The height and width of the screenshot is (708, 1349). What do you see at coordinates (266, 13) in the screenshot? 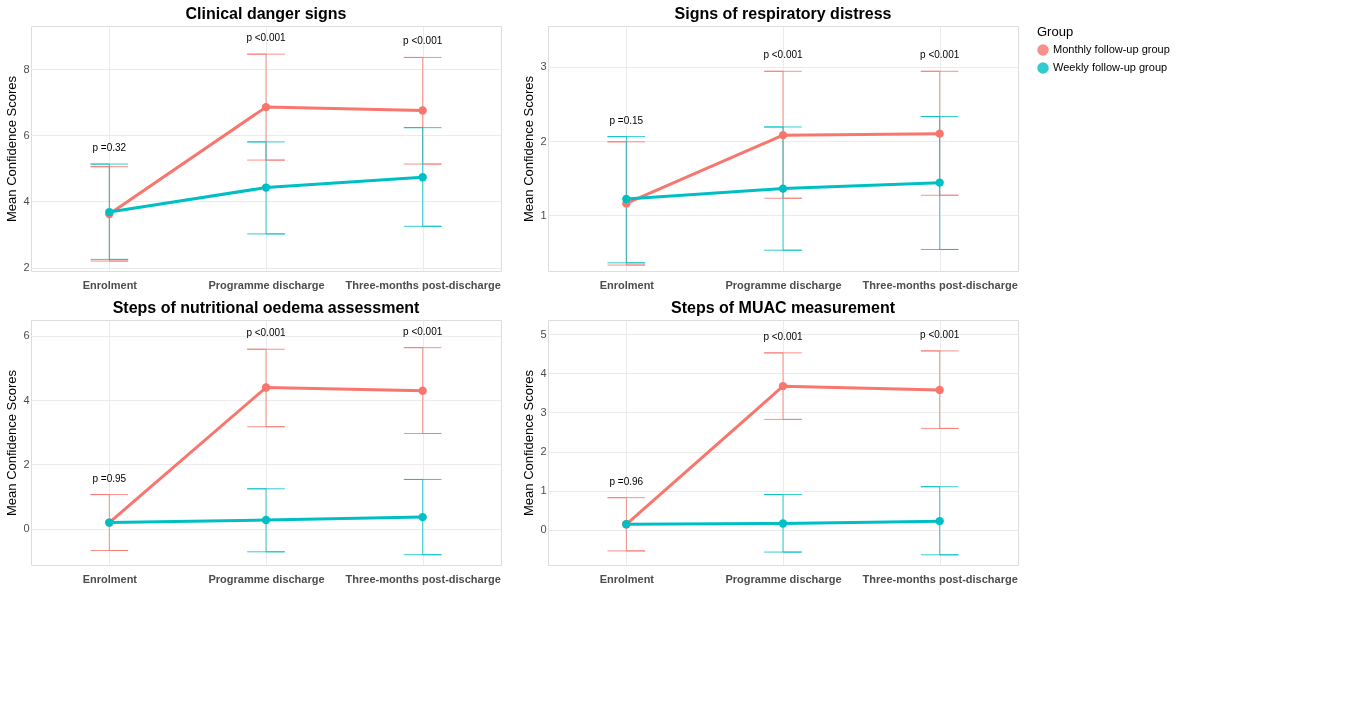
I see `chart-title: Clinical danger signs` at bounding box center [266, 13].